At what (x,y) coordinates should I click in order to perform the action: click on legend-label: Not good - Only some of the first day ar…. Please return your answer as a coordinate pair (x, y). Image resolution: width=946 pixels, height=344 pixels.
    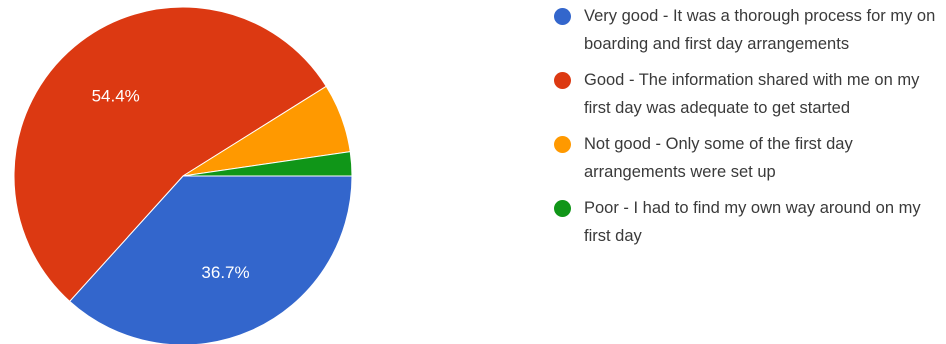
    Looking at the image, I should click on (718, 158).